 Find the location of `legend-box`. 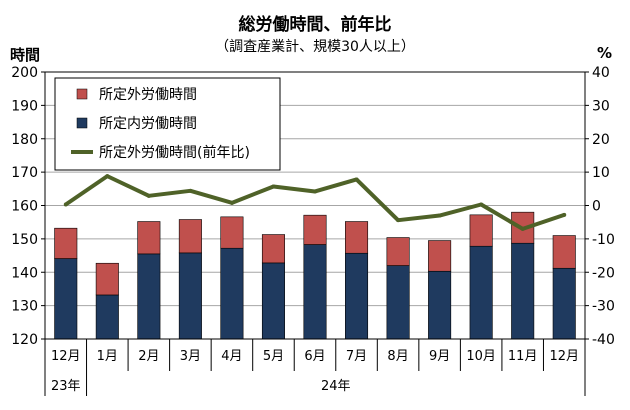

legend-box is located at coordinates (167, 124).